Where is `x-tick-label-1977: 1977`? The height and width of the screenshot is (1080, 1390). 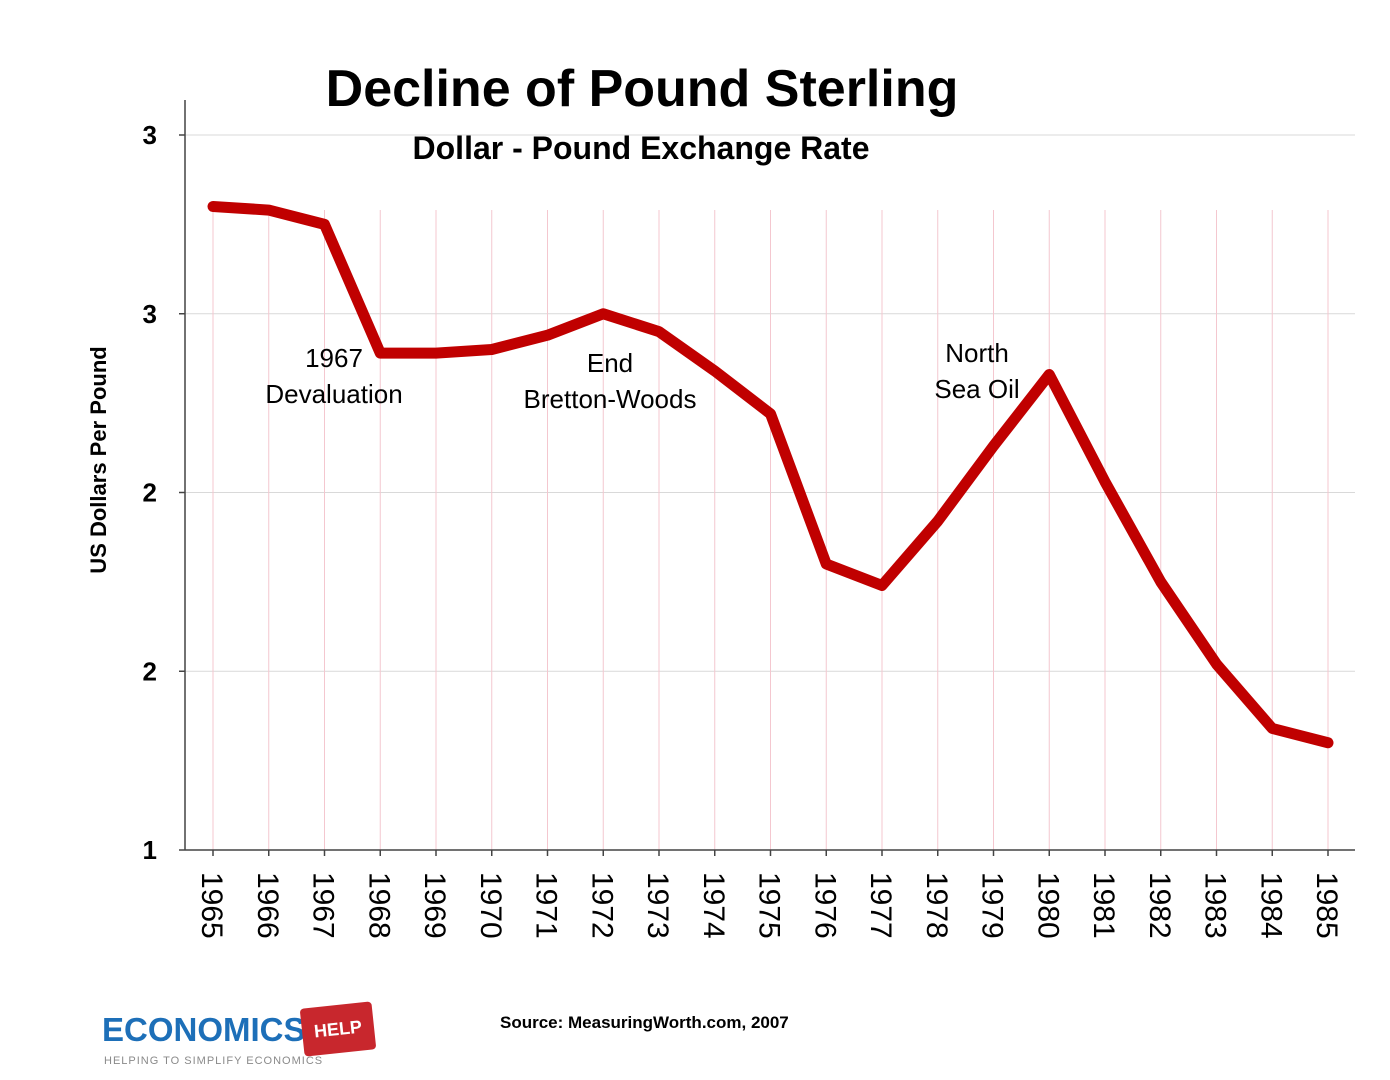 x-tick-label-1977: 1977 is located at coordinates (880, 905).